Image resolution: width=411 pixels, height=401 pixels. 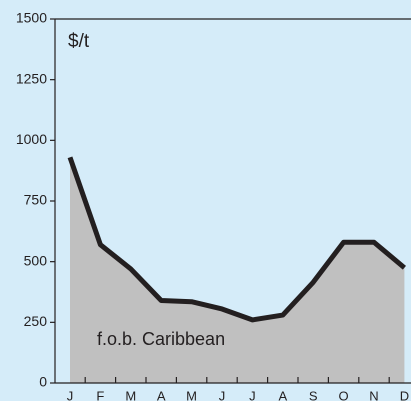 I want to click on x-tick-label: F, so click(x=100, y=394).